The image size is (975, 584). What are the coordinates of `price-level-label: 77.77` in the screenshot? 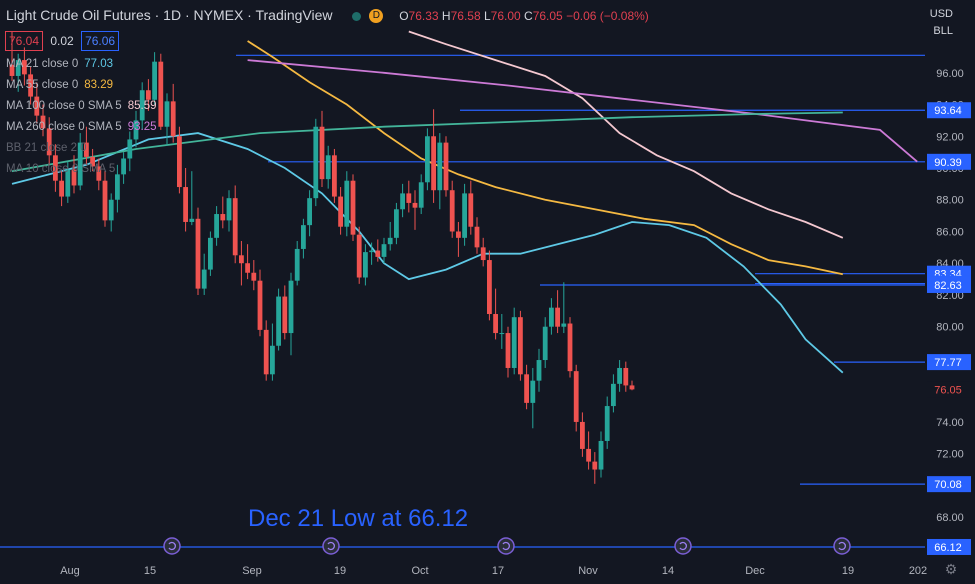 It's located at (948, 363).